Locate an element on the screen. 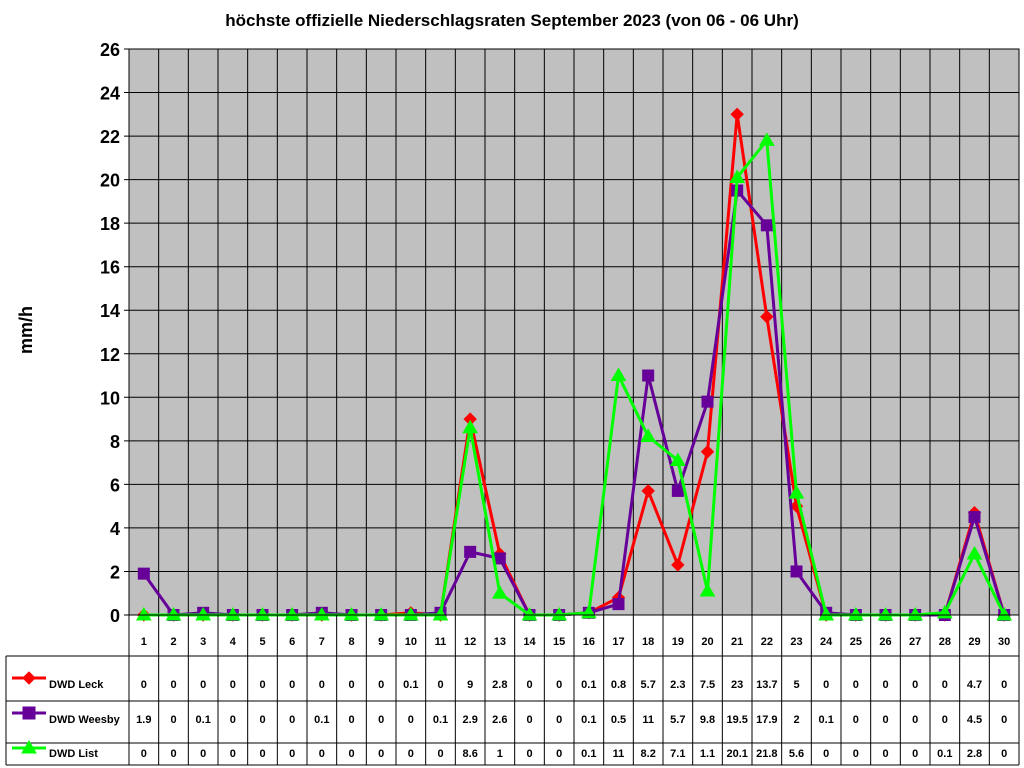 This screenshot has height=768, width=1024. table-value-cell: 11 is located at coordinates (648, 720).